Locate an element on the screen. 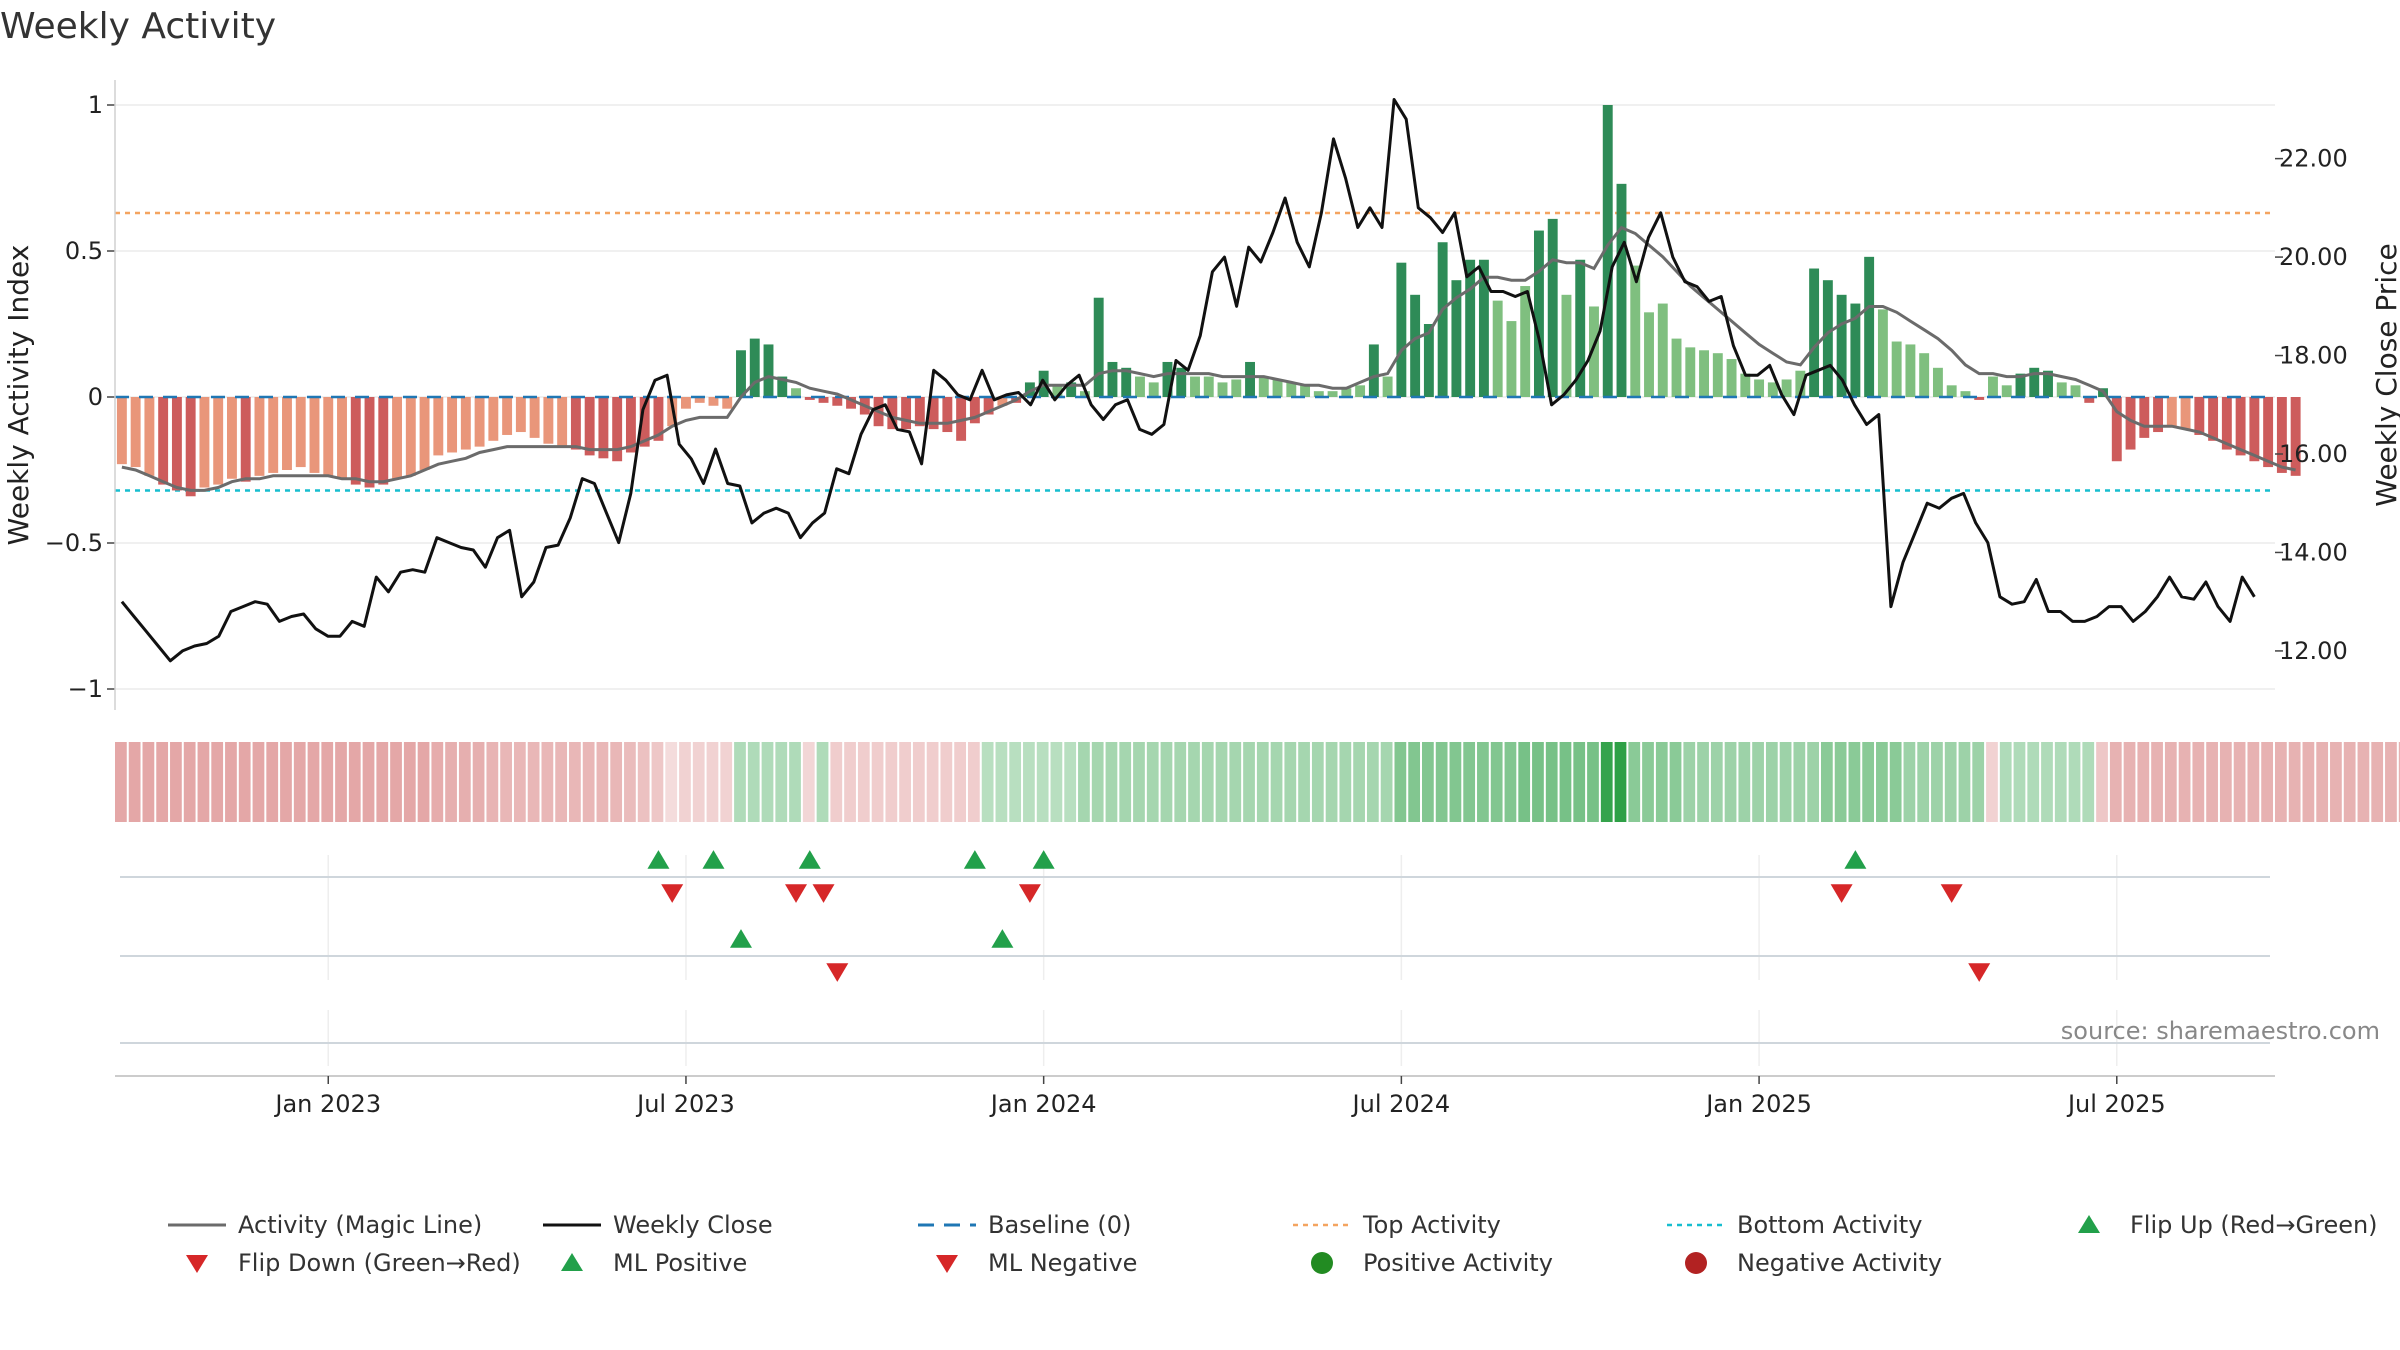 The height and width of the screenshot is (1350, 2400). y-tick-label: −1 is located at coordinates (85, 689).